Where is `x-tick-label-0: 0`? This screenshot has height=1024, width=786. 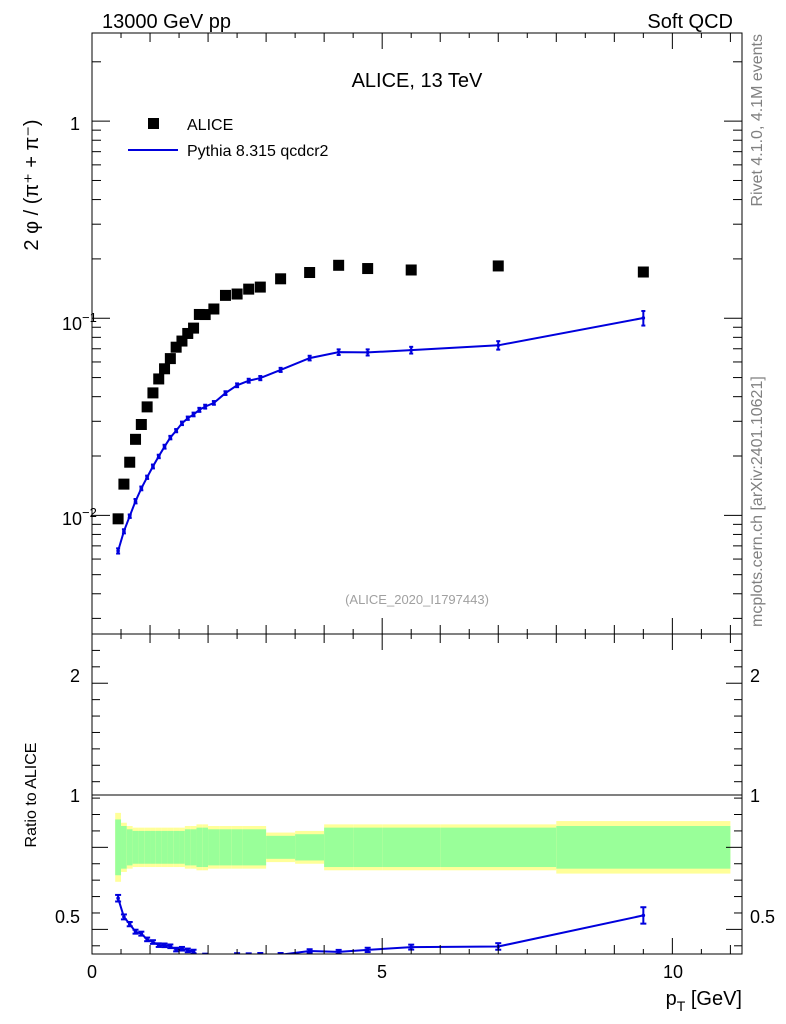 x-tick-label-0: 0 is located at coordinates (92, 972).